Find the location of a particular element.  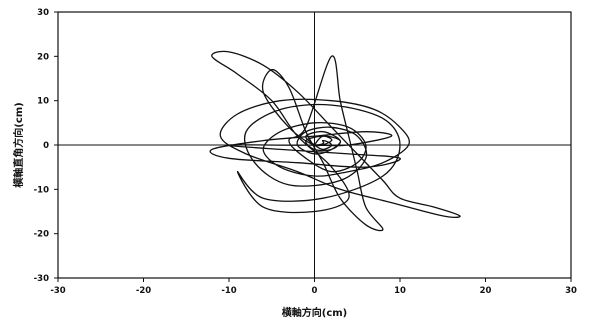

y-tick-label: 20 is located at coordinates (43, 57).